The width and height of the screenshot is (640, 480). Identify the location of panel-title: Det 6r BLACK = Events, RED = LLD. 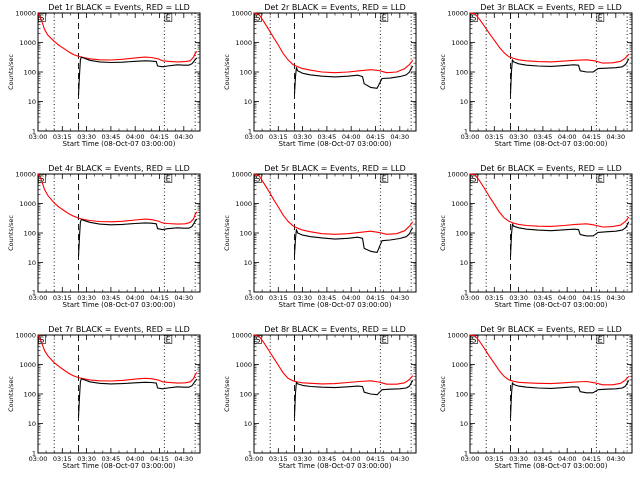
(551, 168).